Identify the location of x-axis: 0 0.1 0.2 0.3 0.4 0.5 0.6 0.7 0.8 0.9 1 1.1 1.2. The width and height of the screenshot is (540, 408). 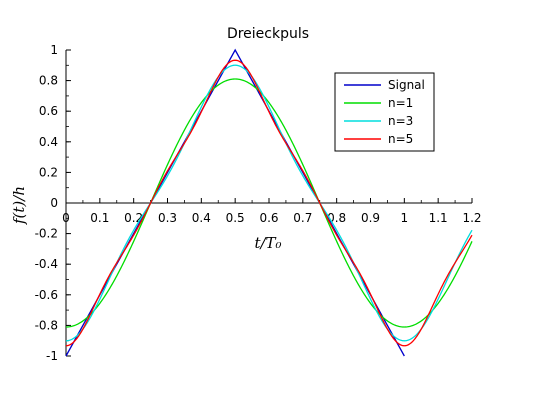
(272, 211).